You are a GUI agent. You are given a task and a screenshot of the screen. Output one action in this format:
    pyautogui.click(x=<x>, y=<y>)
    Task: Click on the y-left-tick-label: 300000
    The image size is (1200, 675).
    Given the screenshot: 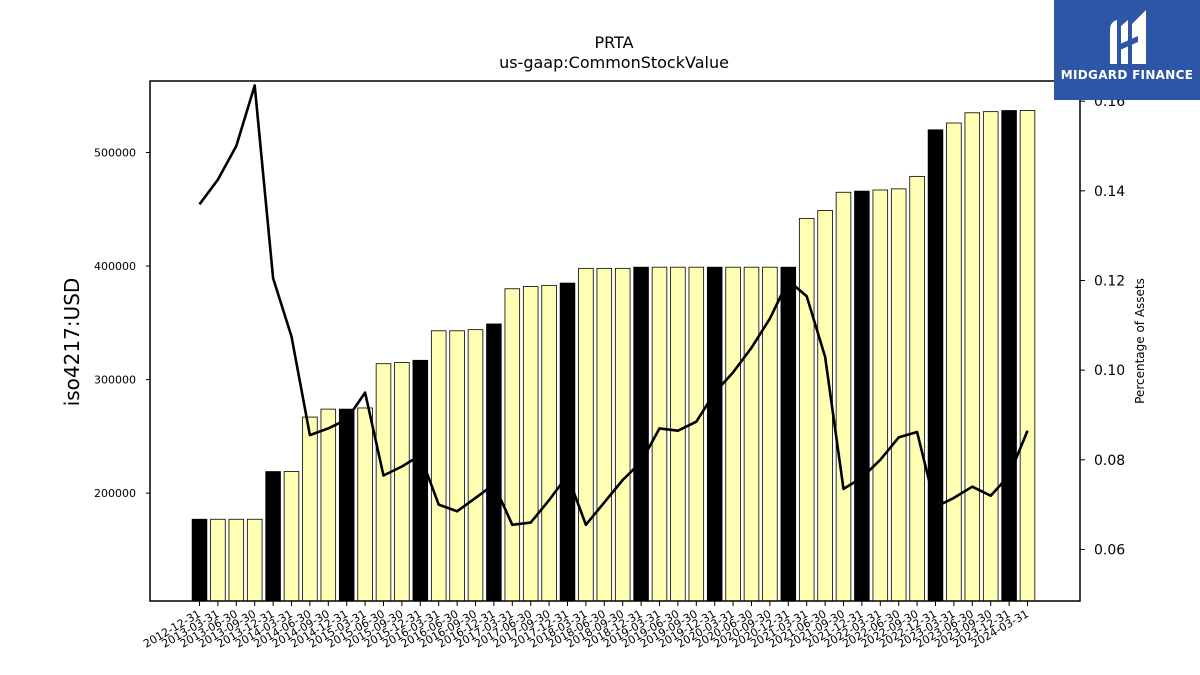 What is the action you would take?
    pyautogui.click(x=115, y=380)
    